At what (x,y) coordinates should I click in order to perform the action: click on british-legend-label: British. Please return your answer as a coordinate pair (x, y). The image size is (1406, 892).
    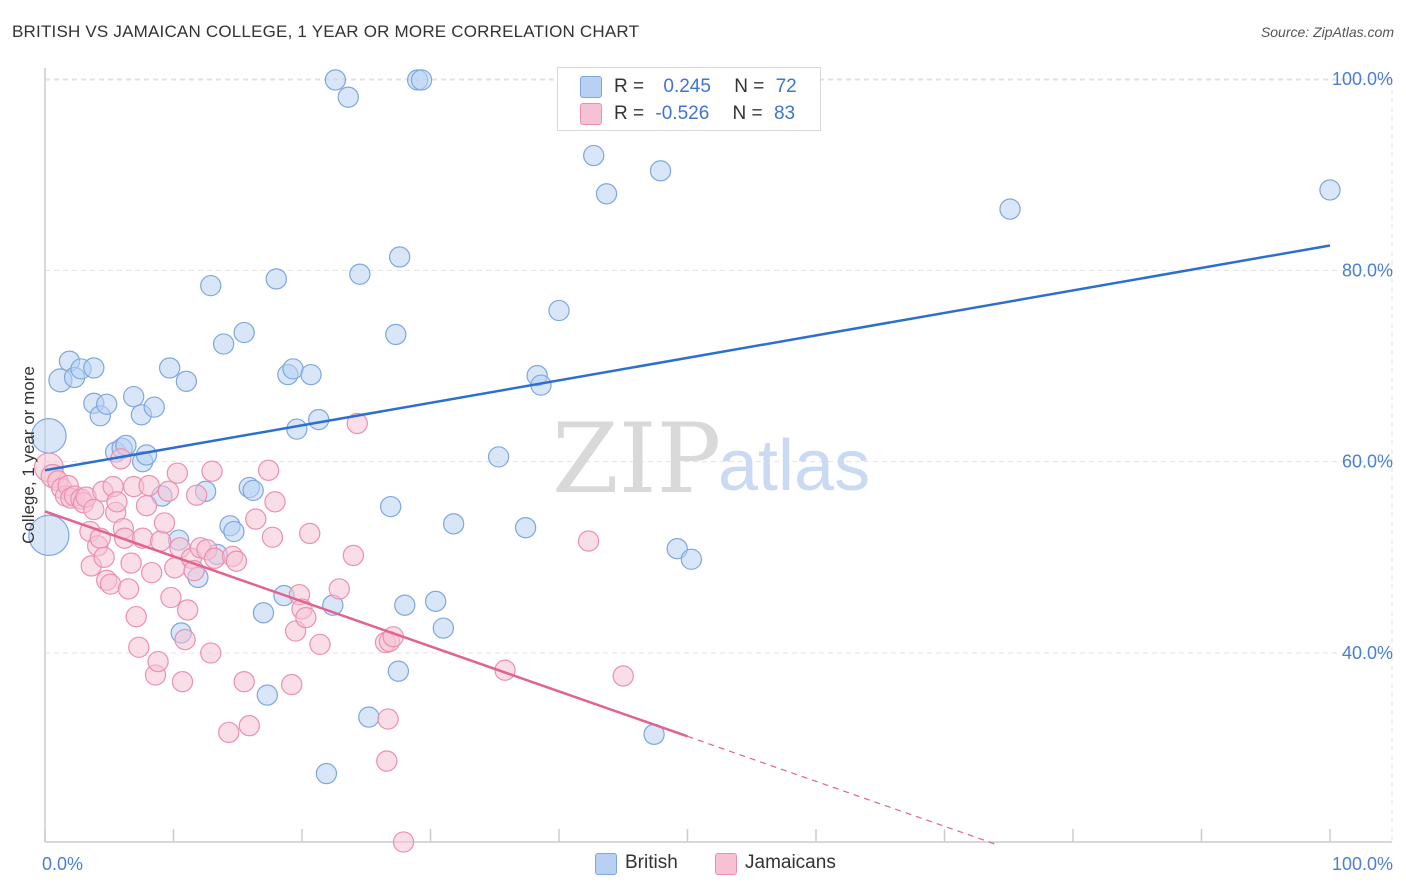
    Looking at the image, I should click on (651, 862).